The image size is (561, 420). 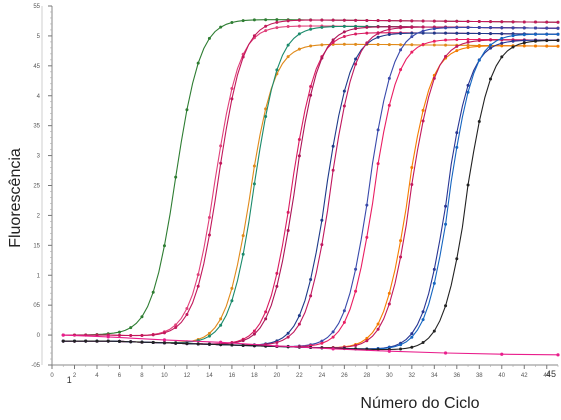 What do you see at coordinates (389, 376) in the screenshot?
I see `x-tick-label: 30` at bounding box center [389, 376].